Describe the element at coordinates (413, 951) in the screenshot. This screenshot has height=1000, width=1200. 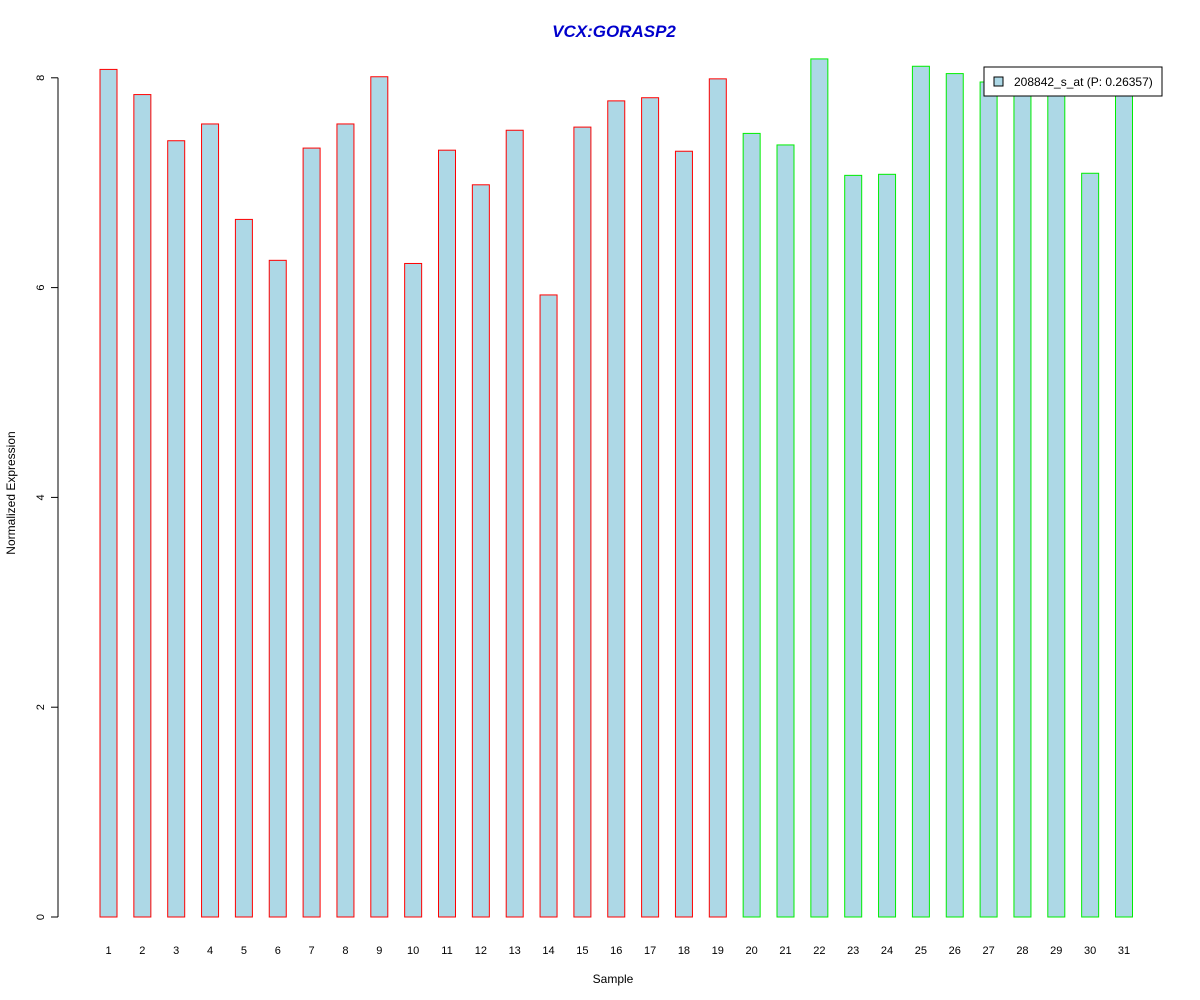
I see `x-axis-tick-label: 10` at that location.